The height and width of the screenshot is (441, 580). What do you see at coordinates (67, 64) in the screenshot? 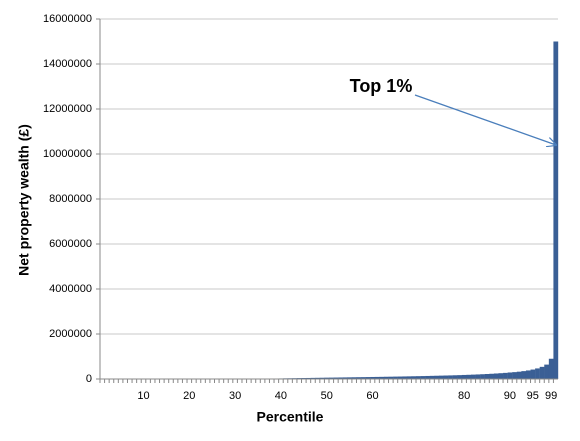
I see `y-tick-label: 14000000` at bounding box center [67, 64].